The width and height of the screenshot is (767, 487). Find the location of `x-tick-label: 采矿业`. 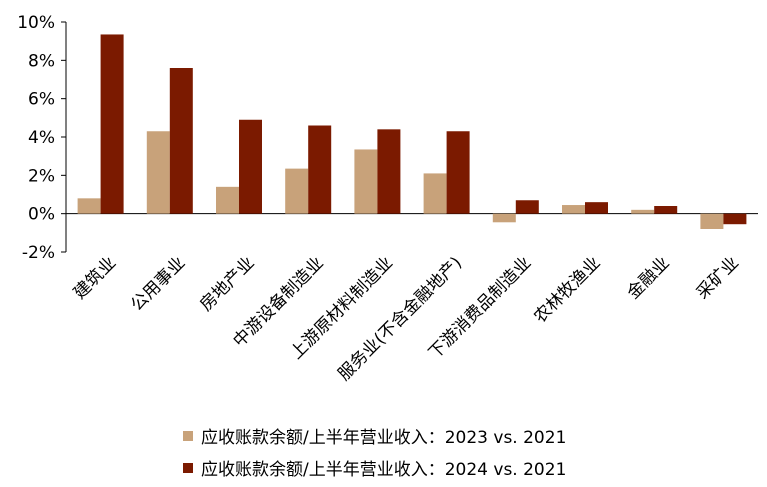

x-tick-label: 采矿业 is located at coordinates (718, 278).